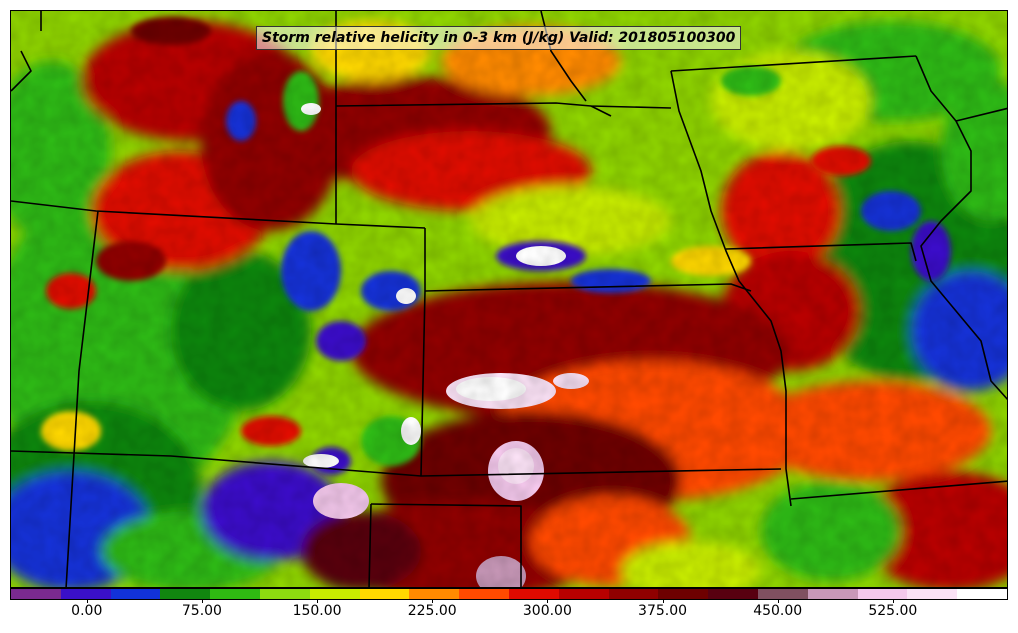  What do you see at coordinates (87, 611) in the screenshot?
I see `colorbar-tick-label: 0.00` at bounding box center [87, 611].